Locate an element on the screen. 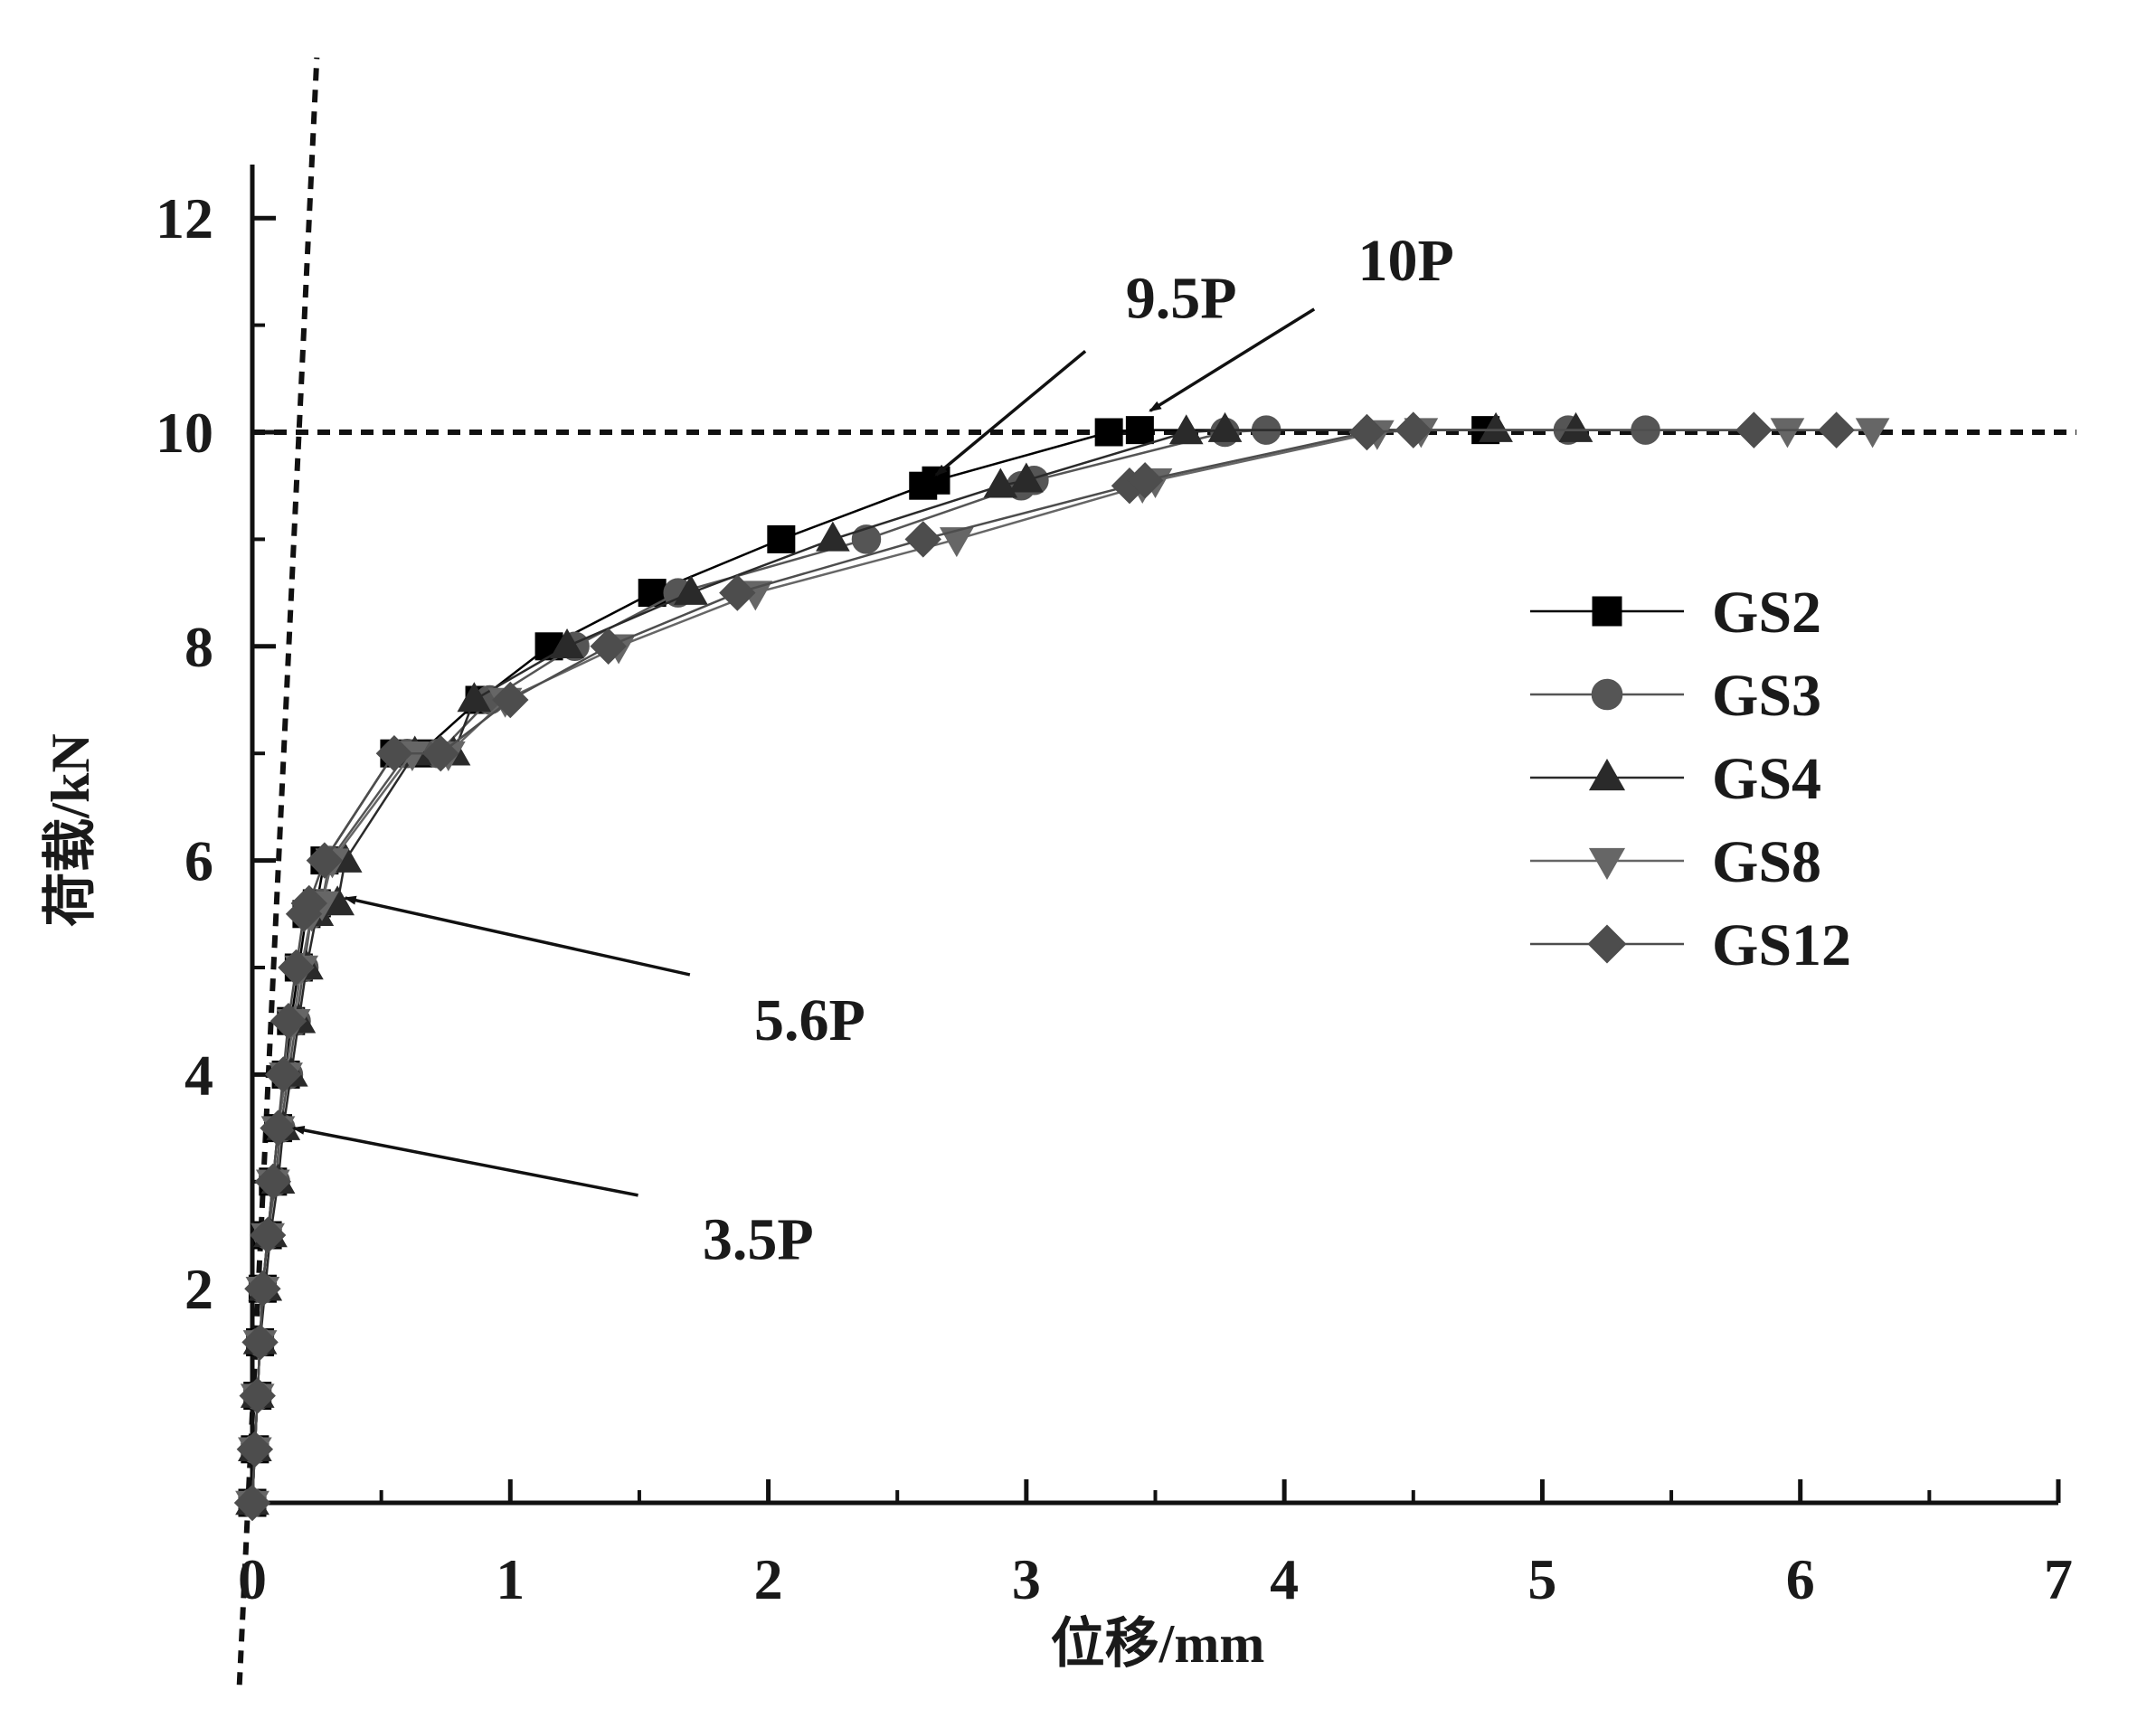 The width and height of the screenshot is (2156, 1709). legend-label: GS2 is located at coordinates (1766, 613).